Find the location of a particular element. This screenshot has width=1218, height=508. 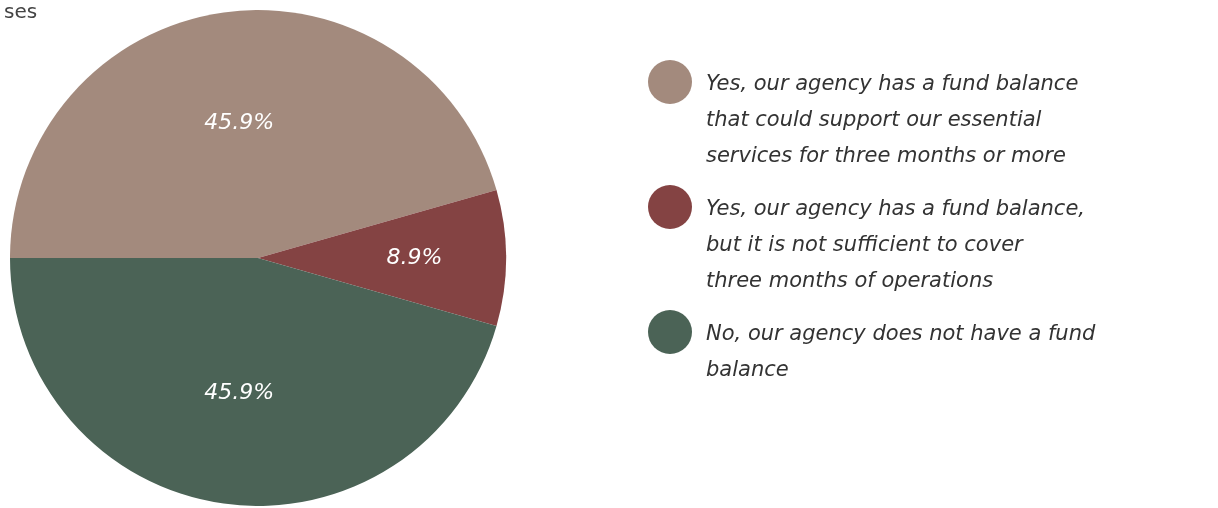

legend-label: Yes, our agency has a fund balance that could support our essential services for three months or more is located at coordinates (892, 119).